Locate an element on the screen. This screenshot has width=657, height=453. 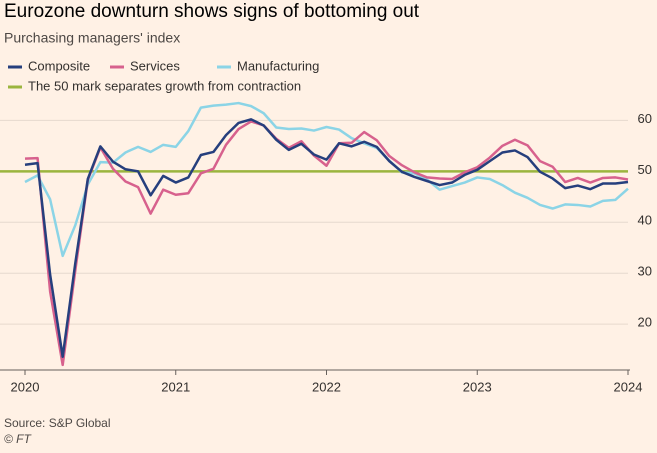
chart-subtitle: Purchasing managers' index is located at coordinates (92, 38).